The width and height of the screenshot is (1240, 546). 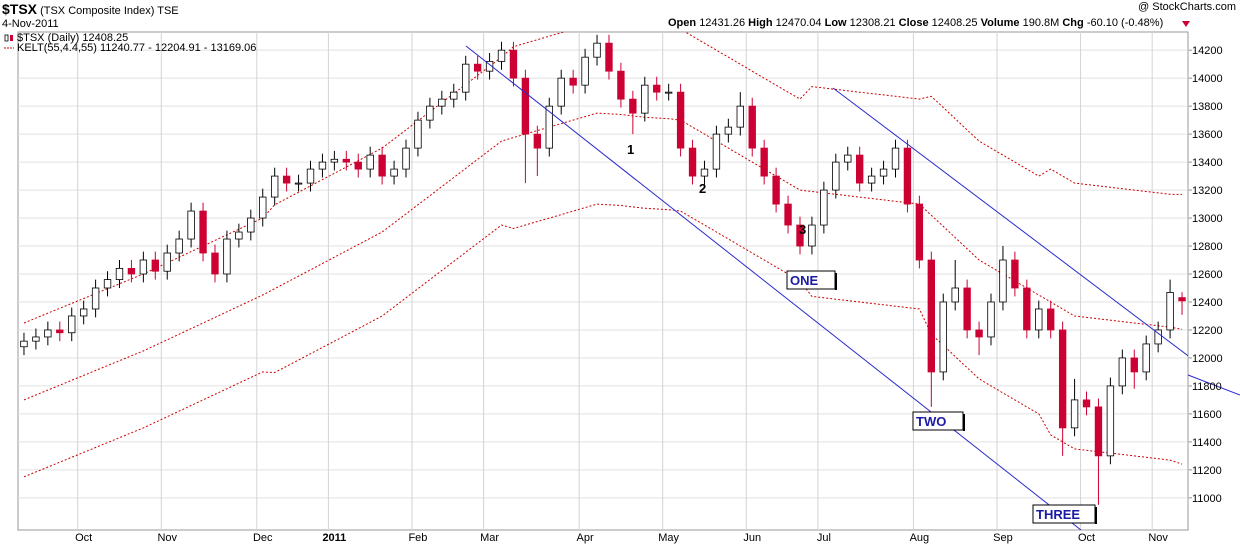 What do you see at coordinates (760, 23) in the screenshot?
I see `label: High` at bounding box center [760, 23].